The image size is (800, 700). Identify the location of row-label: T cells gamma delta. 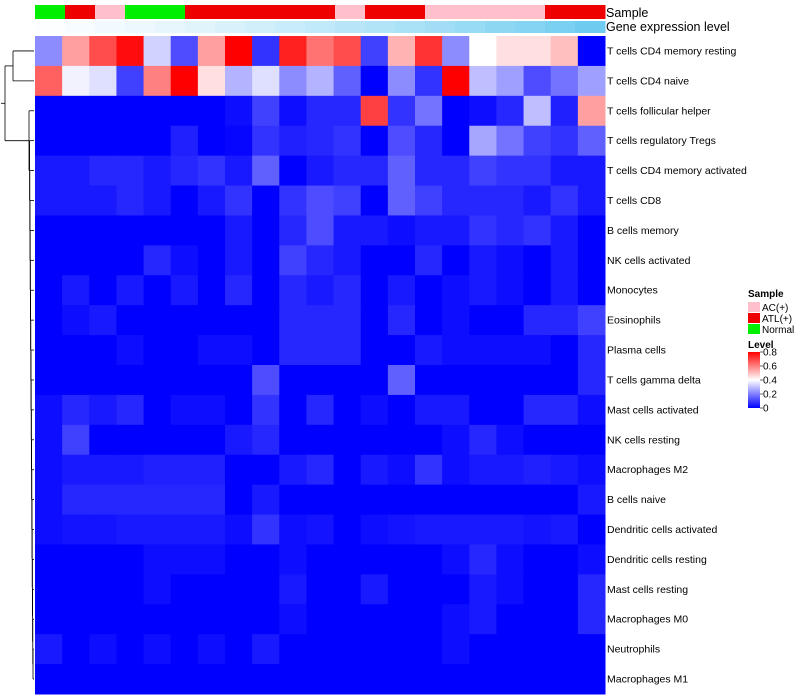
(654, 380).